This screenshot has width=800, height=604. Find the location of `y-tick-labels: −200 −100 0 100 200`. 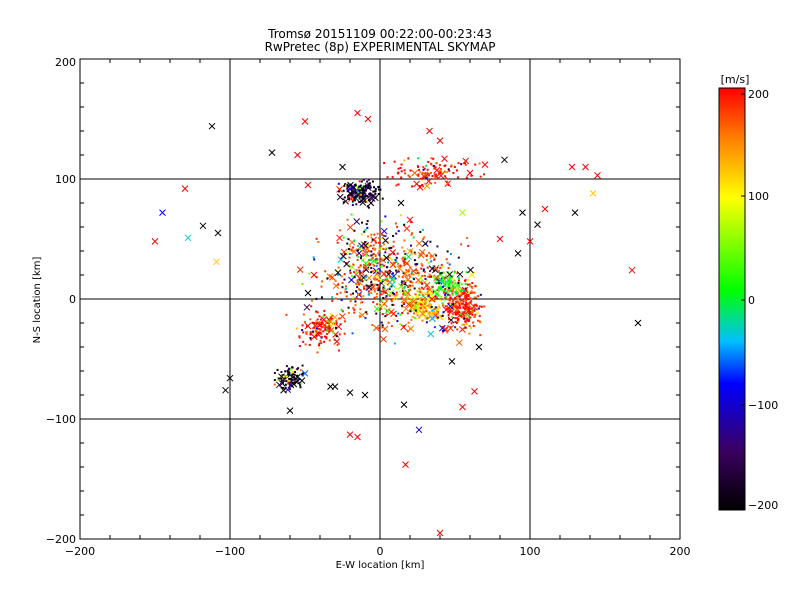

y-tick-labels: −200 −100 0 100 200 is located at coordinates (61, 301).